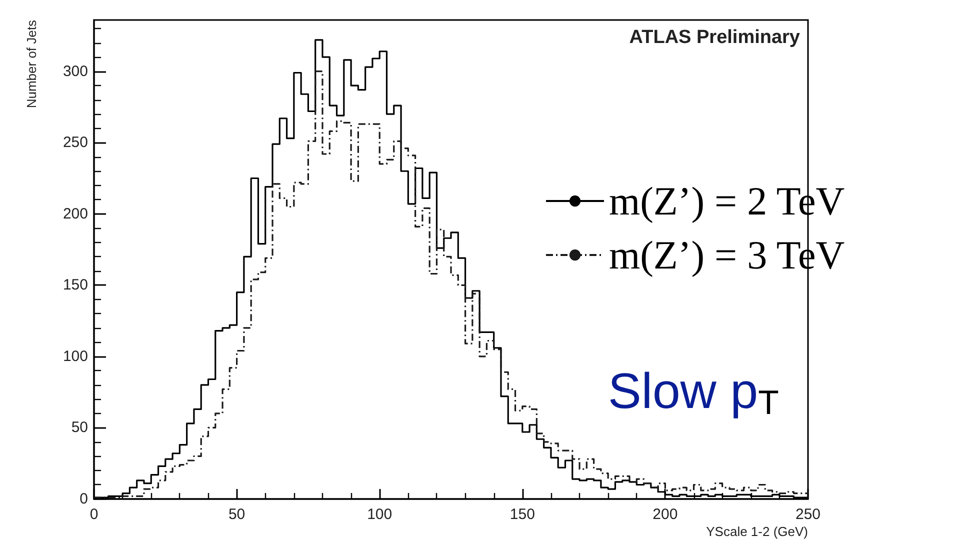  I want to click on y-tick-label: 150, so click(75, 285).